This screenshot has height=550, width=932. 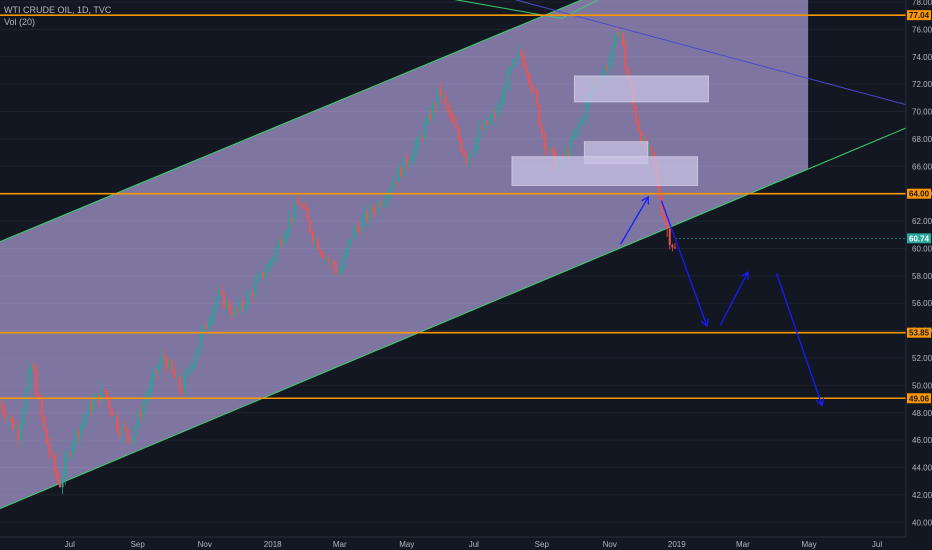 I want to click on x-tick-label: Sep, so click(x=542, y=544).